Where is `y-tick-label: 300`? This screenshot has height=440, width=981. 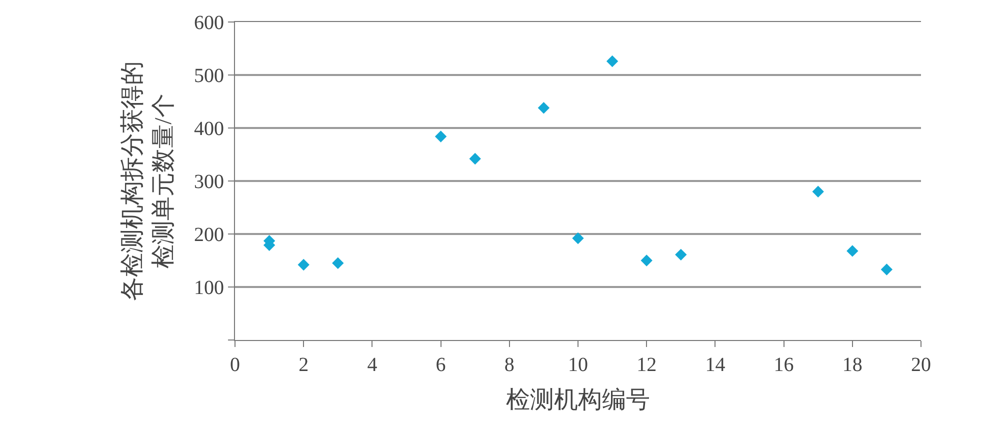
y-tick-label: 300 is located at coordinates (209, 182).